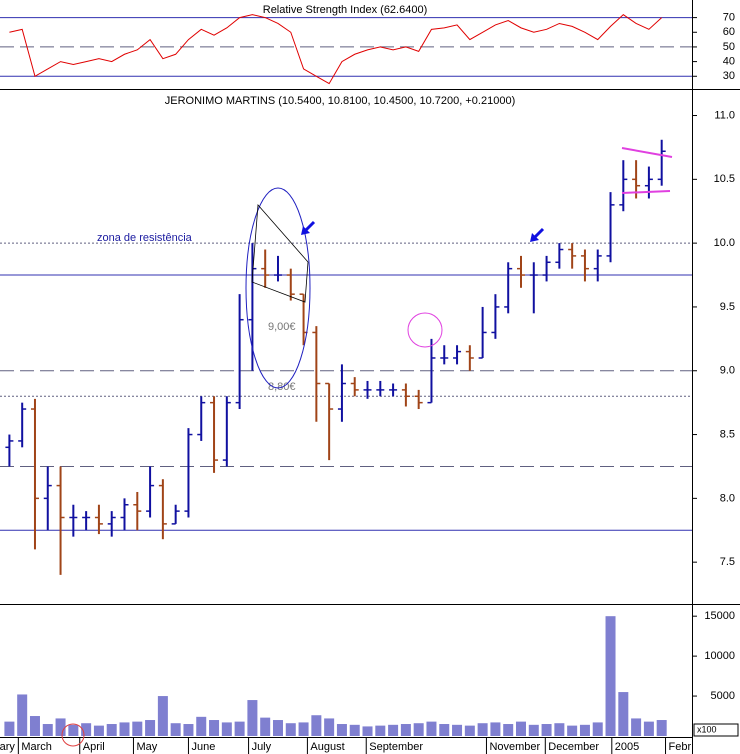  Describe the element at coordinates (573, 747) in the screenshot. I see `x-tick-label: December` at that location.